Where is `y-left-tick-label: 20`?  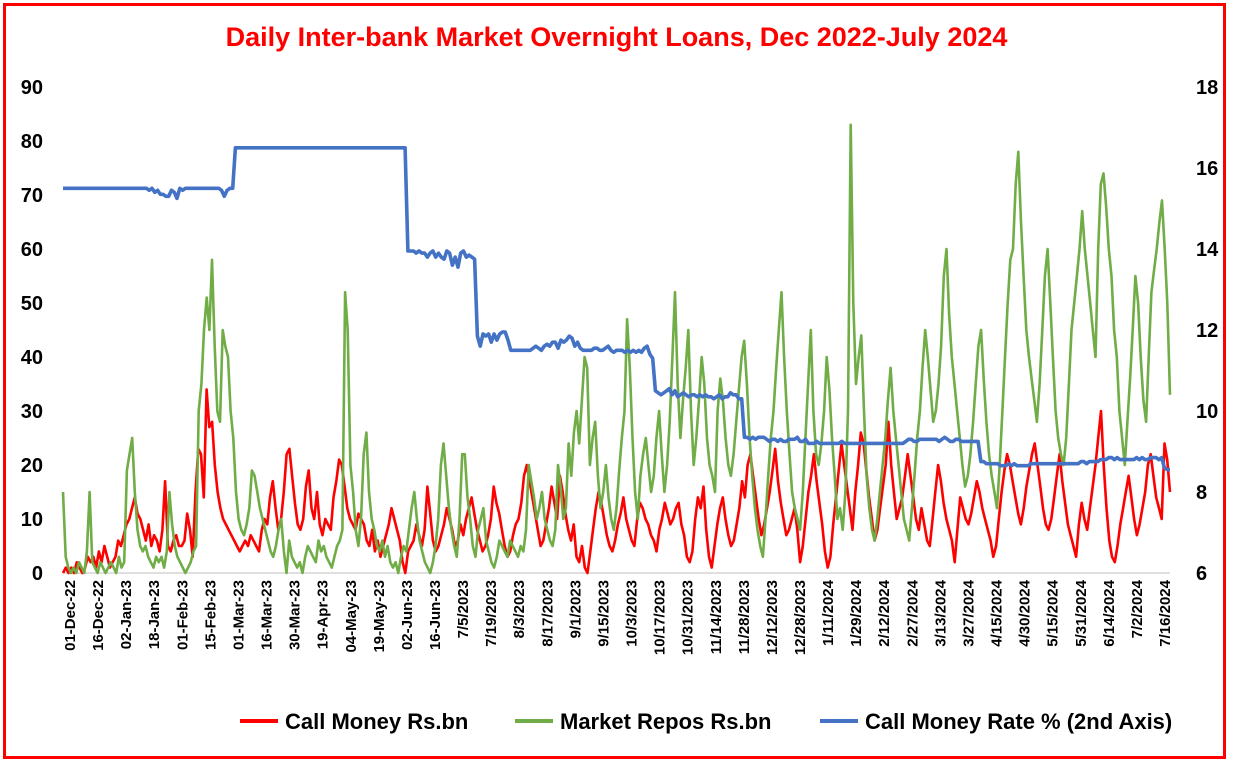
y-left-tick-label: 20 is located at coordinates (32, 466).